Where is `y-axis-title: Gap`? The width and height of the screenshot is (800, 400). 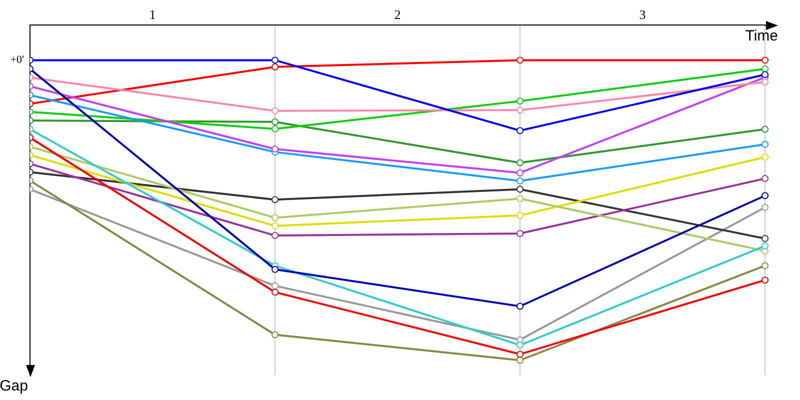 y-axis-title: Gap is located at coordinates (14, 386).